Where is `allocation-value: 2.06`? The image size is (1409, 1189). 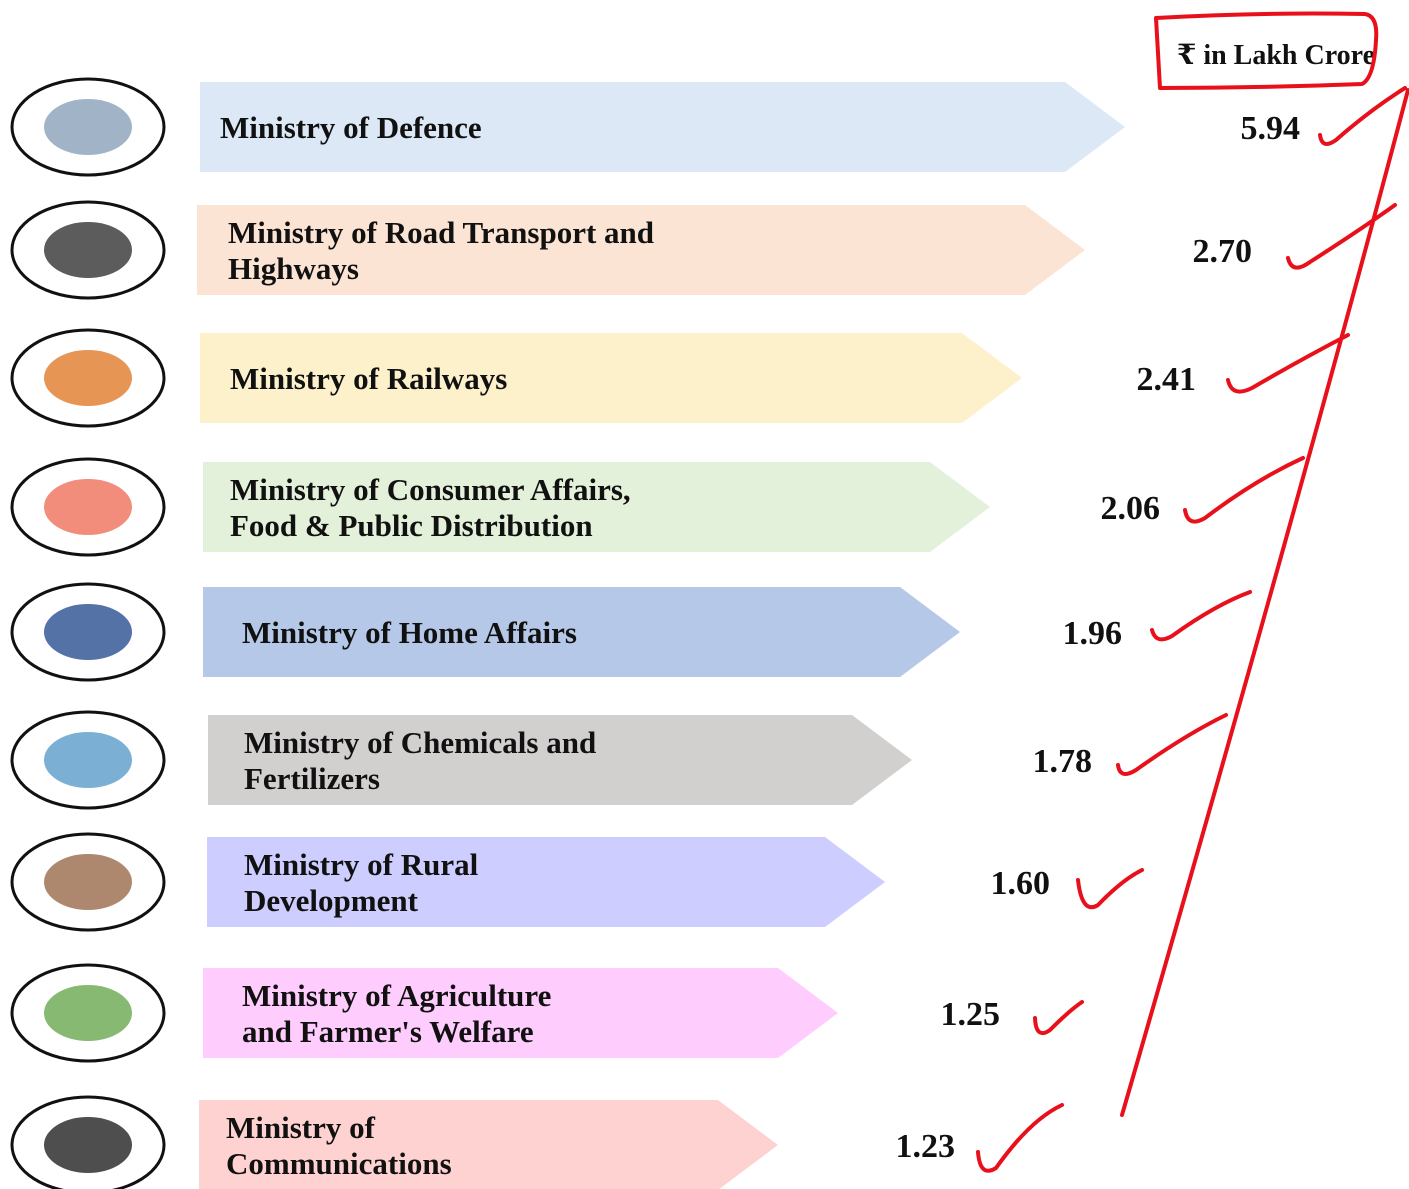
allocation-value: 2.06 is located at coordinates (1131, 508).